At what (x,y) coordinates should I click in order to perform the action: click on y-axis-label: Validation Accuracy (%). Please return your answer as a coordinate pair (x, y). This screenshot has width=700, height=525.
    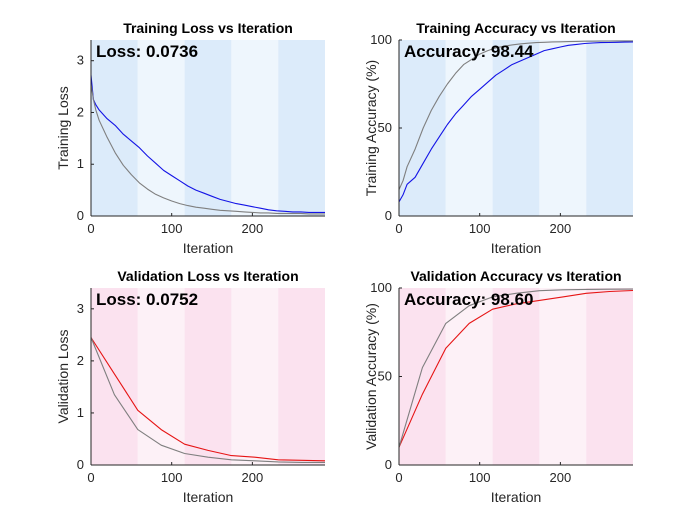
    Looking at the image, I should click on (371, 376).